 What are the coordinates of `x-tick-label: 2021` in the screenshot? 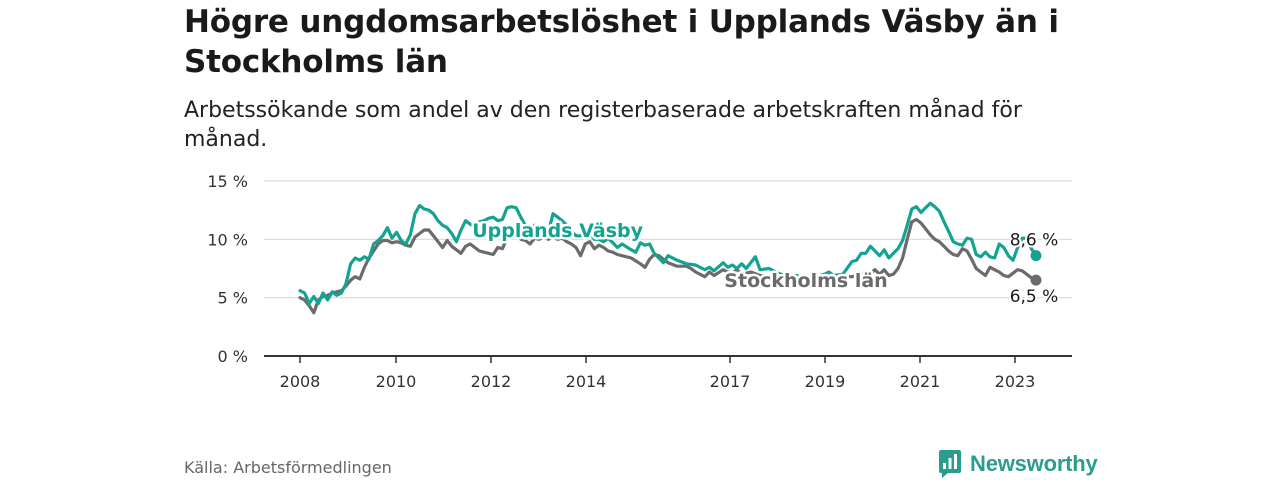 It's located at (920, 381).